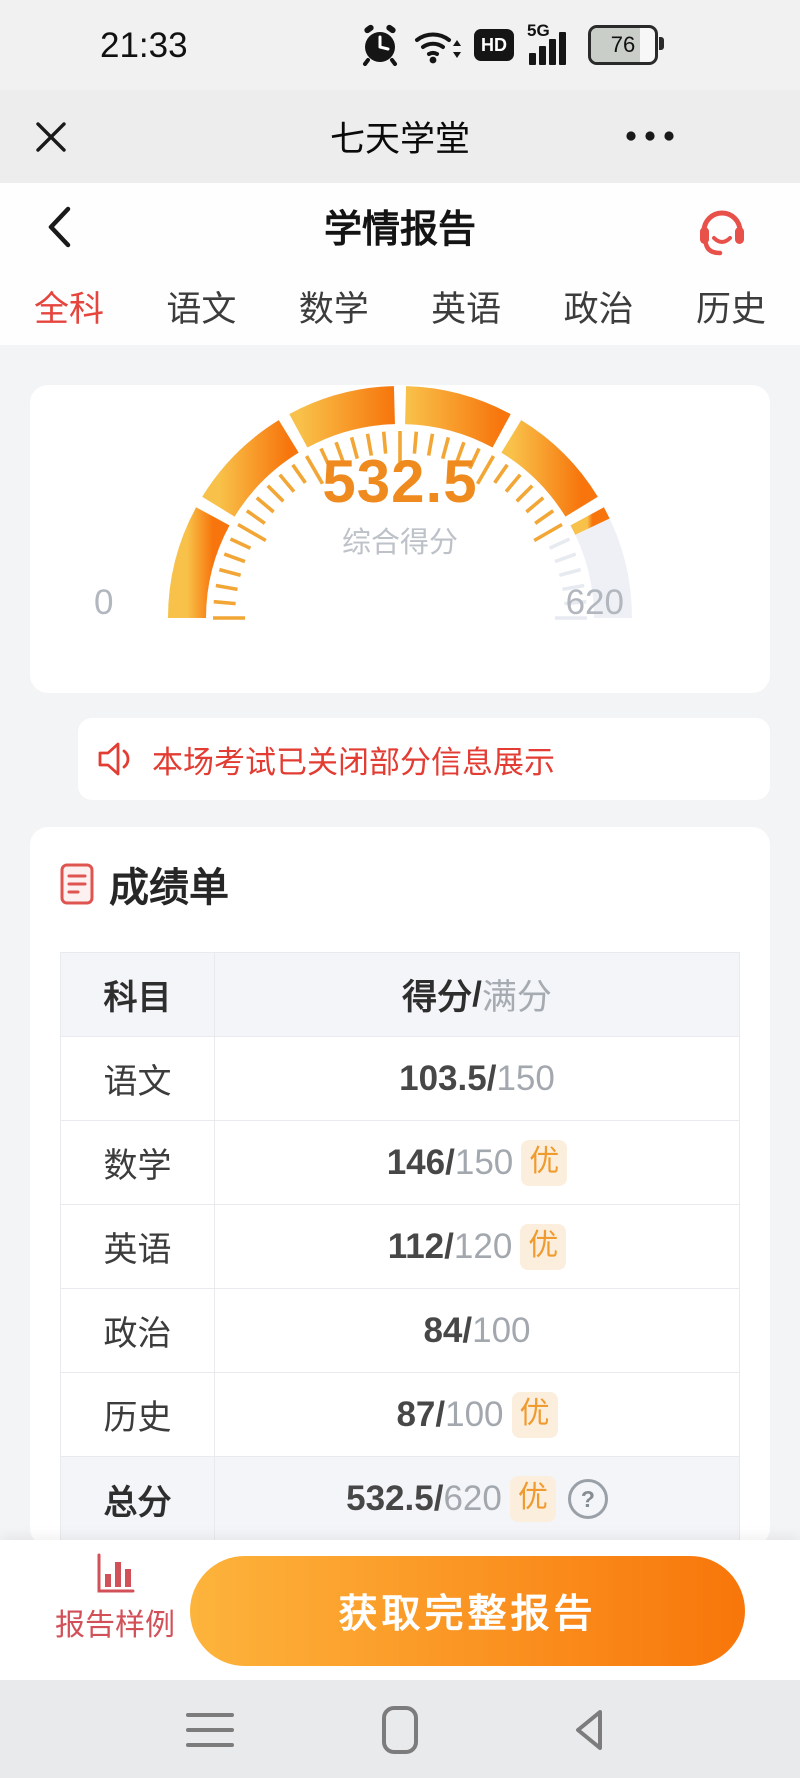 The height and width of the screenshot is (1778, 800). What do you see at coordinates (333, 309) in the screenshot?
I see `tab-math: 数学` at bounding box center [333, 309].